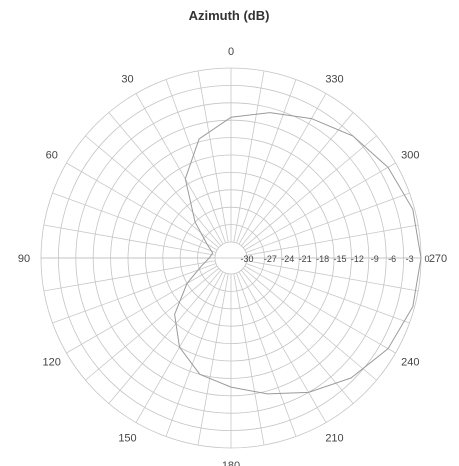  I want to click on angle-label-270: 270, so click(438, 259).